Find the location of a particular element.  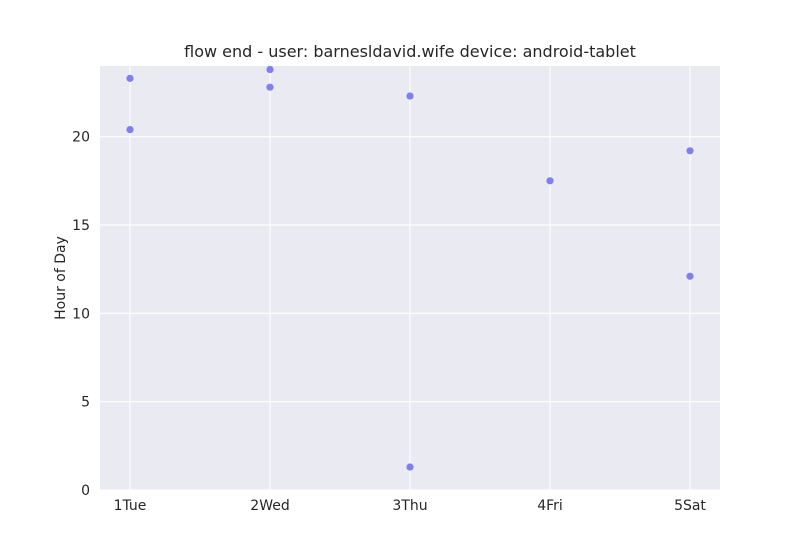

x-tick-label: 4Fri is located at coordinates (550, 506).